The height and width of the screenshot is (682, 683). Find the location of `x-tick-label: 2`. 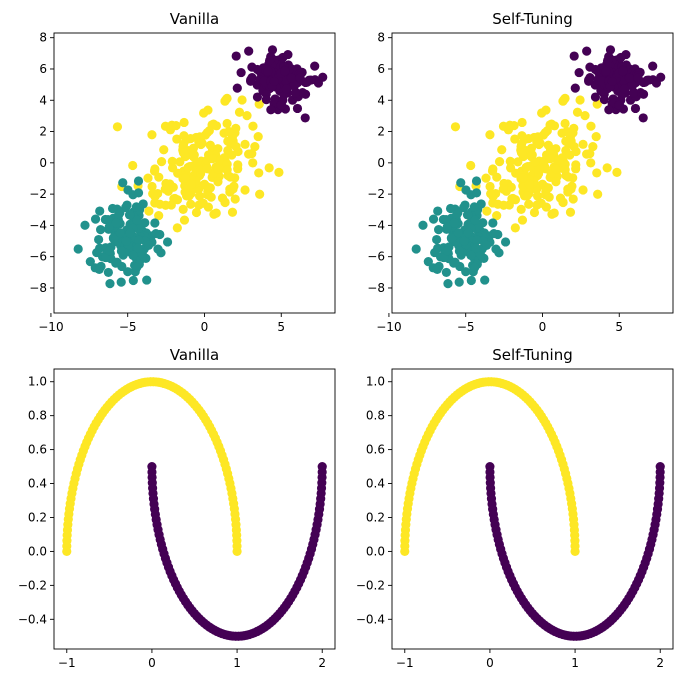

x-tick-label: 2 is located at coordinates (322, 663).